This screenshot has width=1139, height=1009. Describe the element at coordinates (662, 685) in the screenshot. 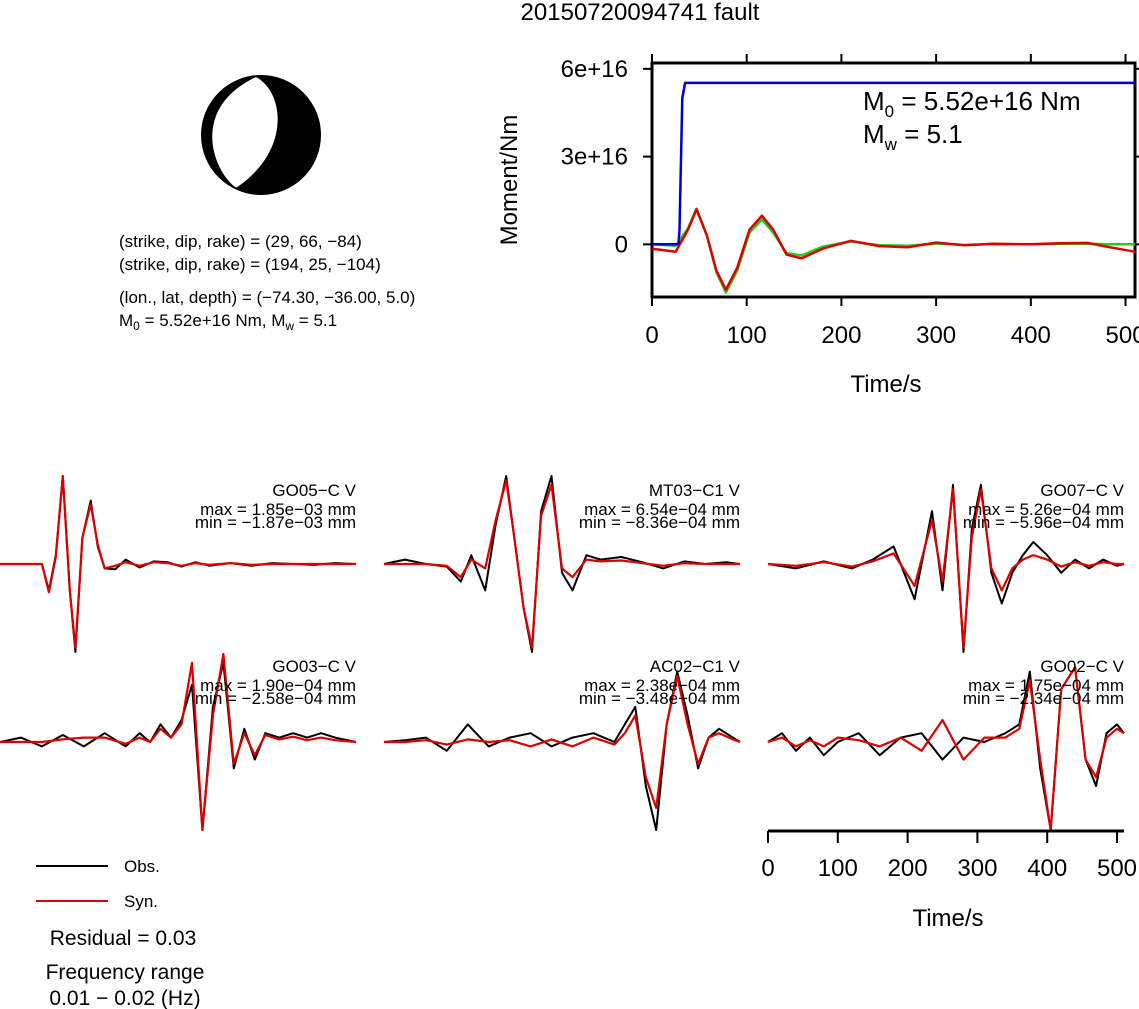

I see `max-amplitude-label: max = 2.38e−04 mm` at that location.